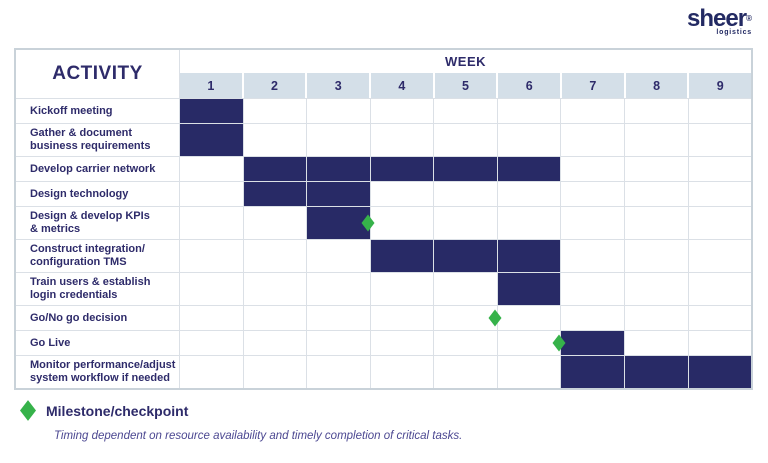  Describe the element at coordinates (717, 18) in the screenshot. I see `logo-text: sheer` at that location.